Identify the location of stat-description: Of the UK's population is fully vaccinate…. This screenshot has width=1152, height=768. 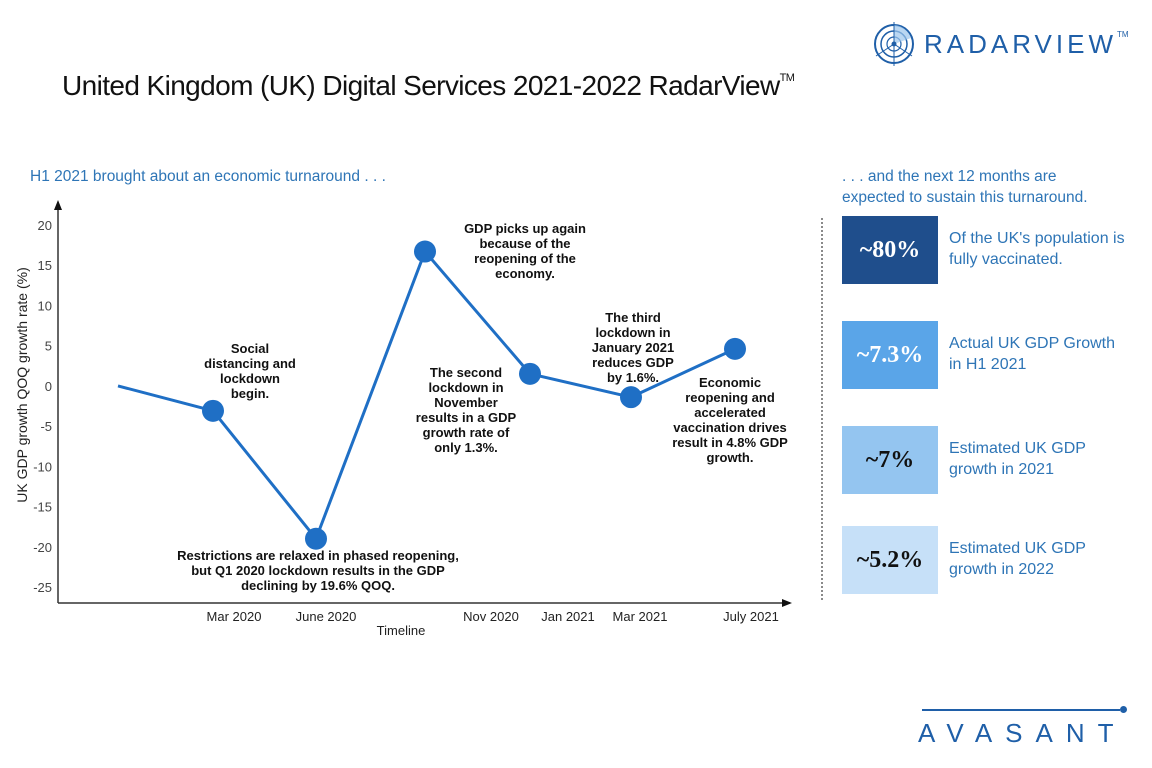
(1037, 249).